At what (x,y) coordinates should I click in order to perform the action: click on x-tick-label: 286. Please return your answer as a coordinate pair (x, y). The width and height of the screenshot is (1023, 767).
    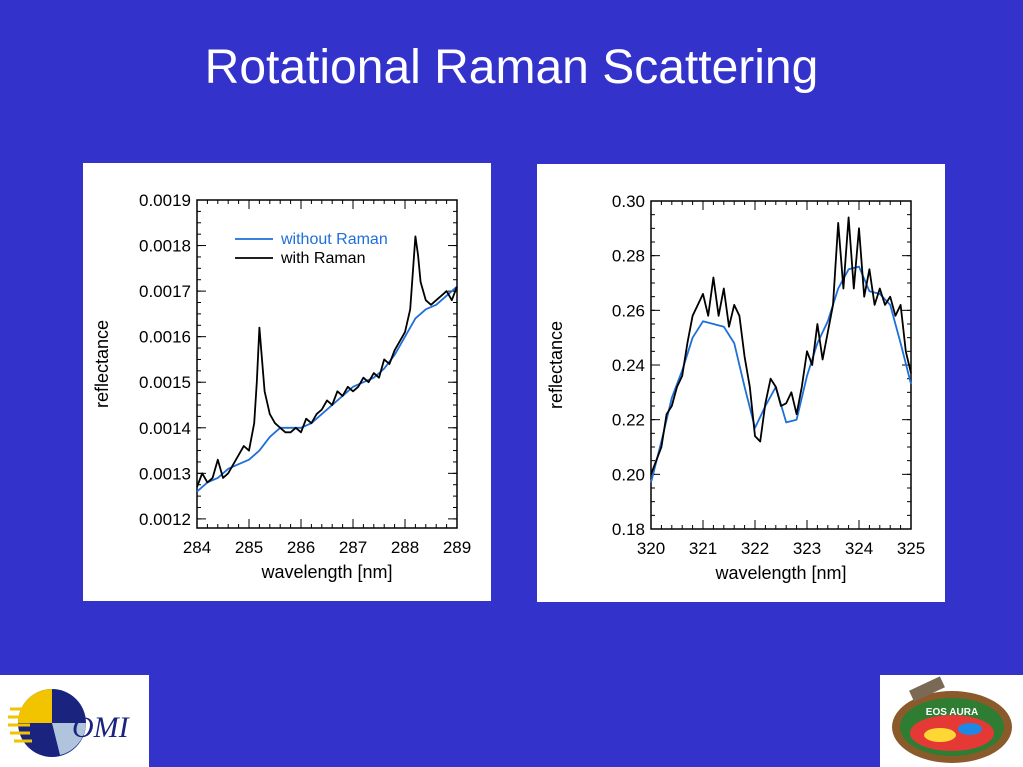
    Looking at the image, I should click on (301, 547).